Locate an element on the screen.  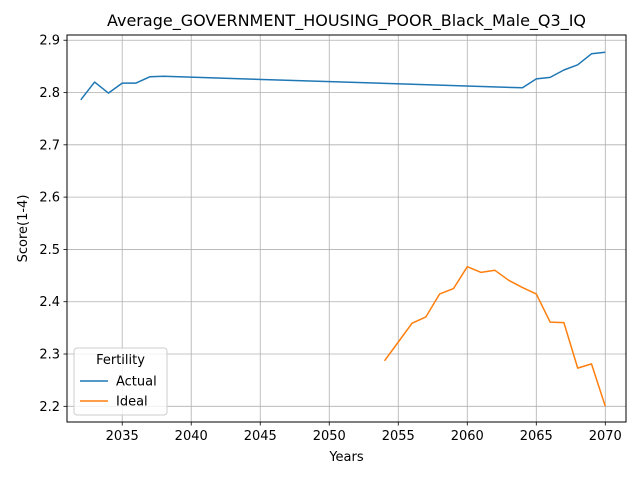
legend-title: Fertility is located at coordinates (120, 360).